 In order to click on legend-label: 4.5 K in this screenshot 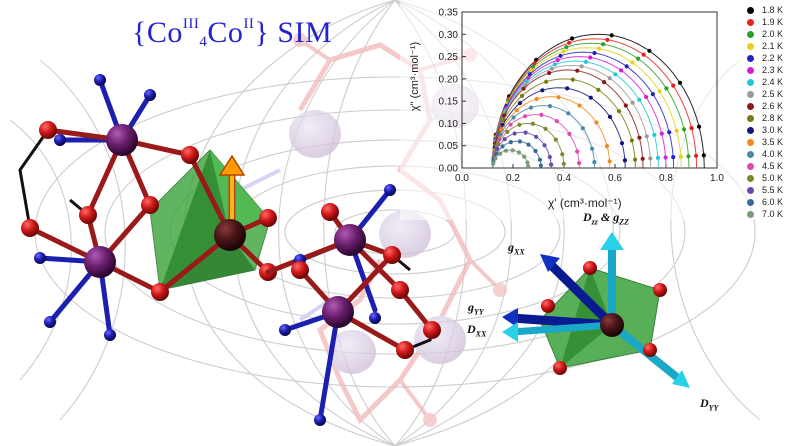, I will do `click(773, 166)`.